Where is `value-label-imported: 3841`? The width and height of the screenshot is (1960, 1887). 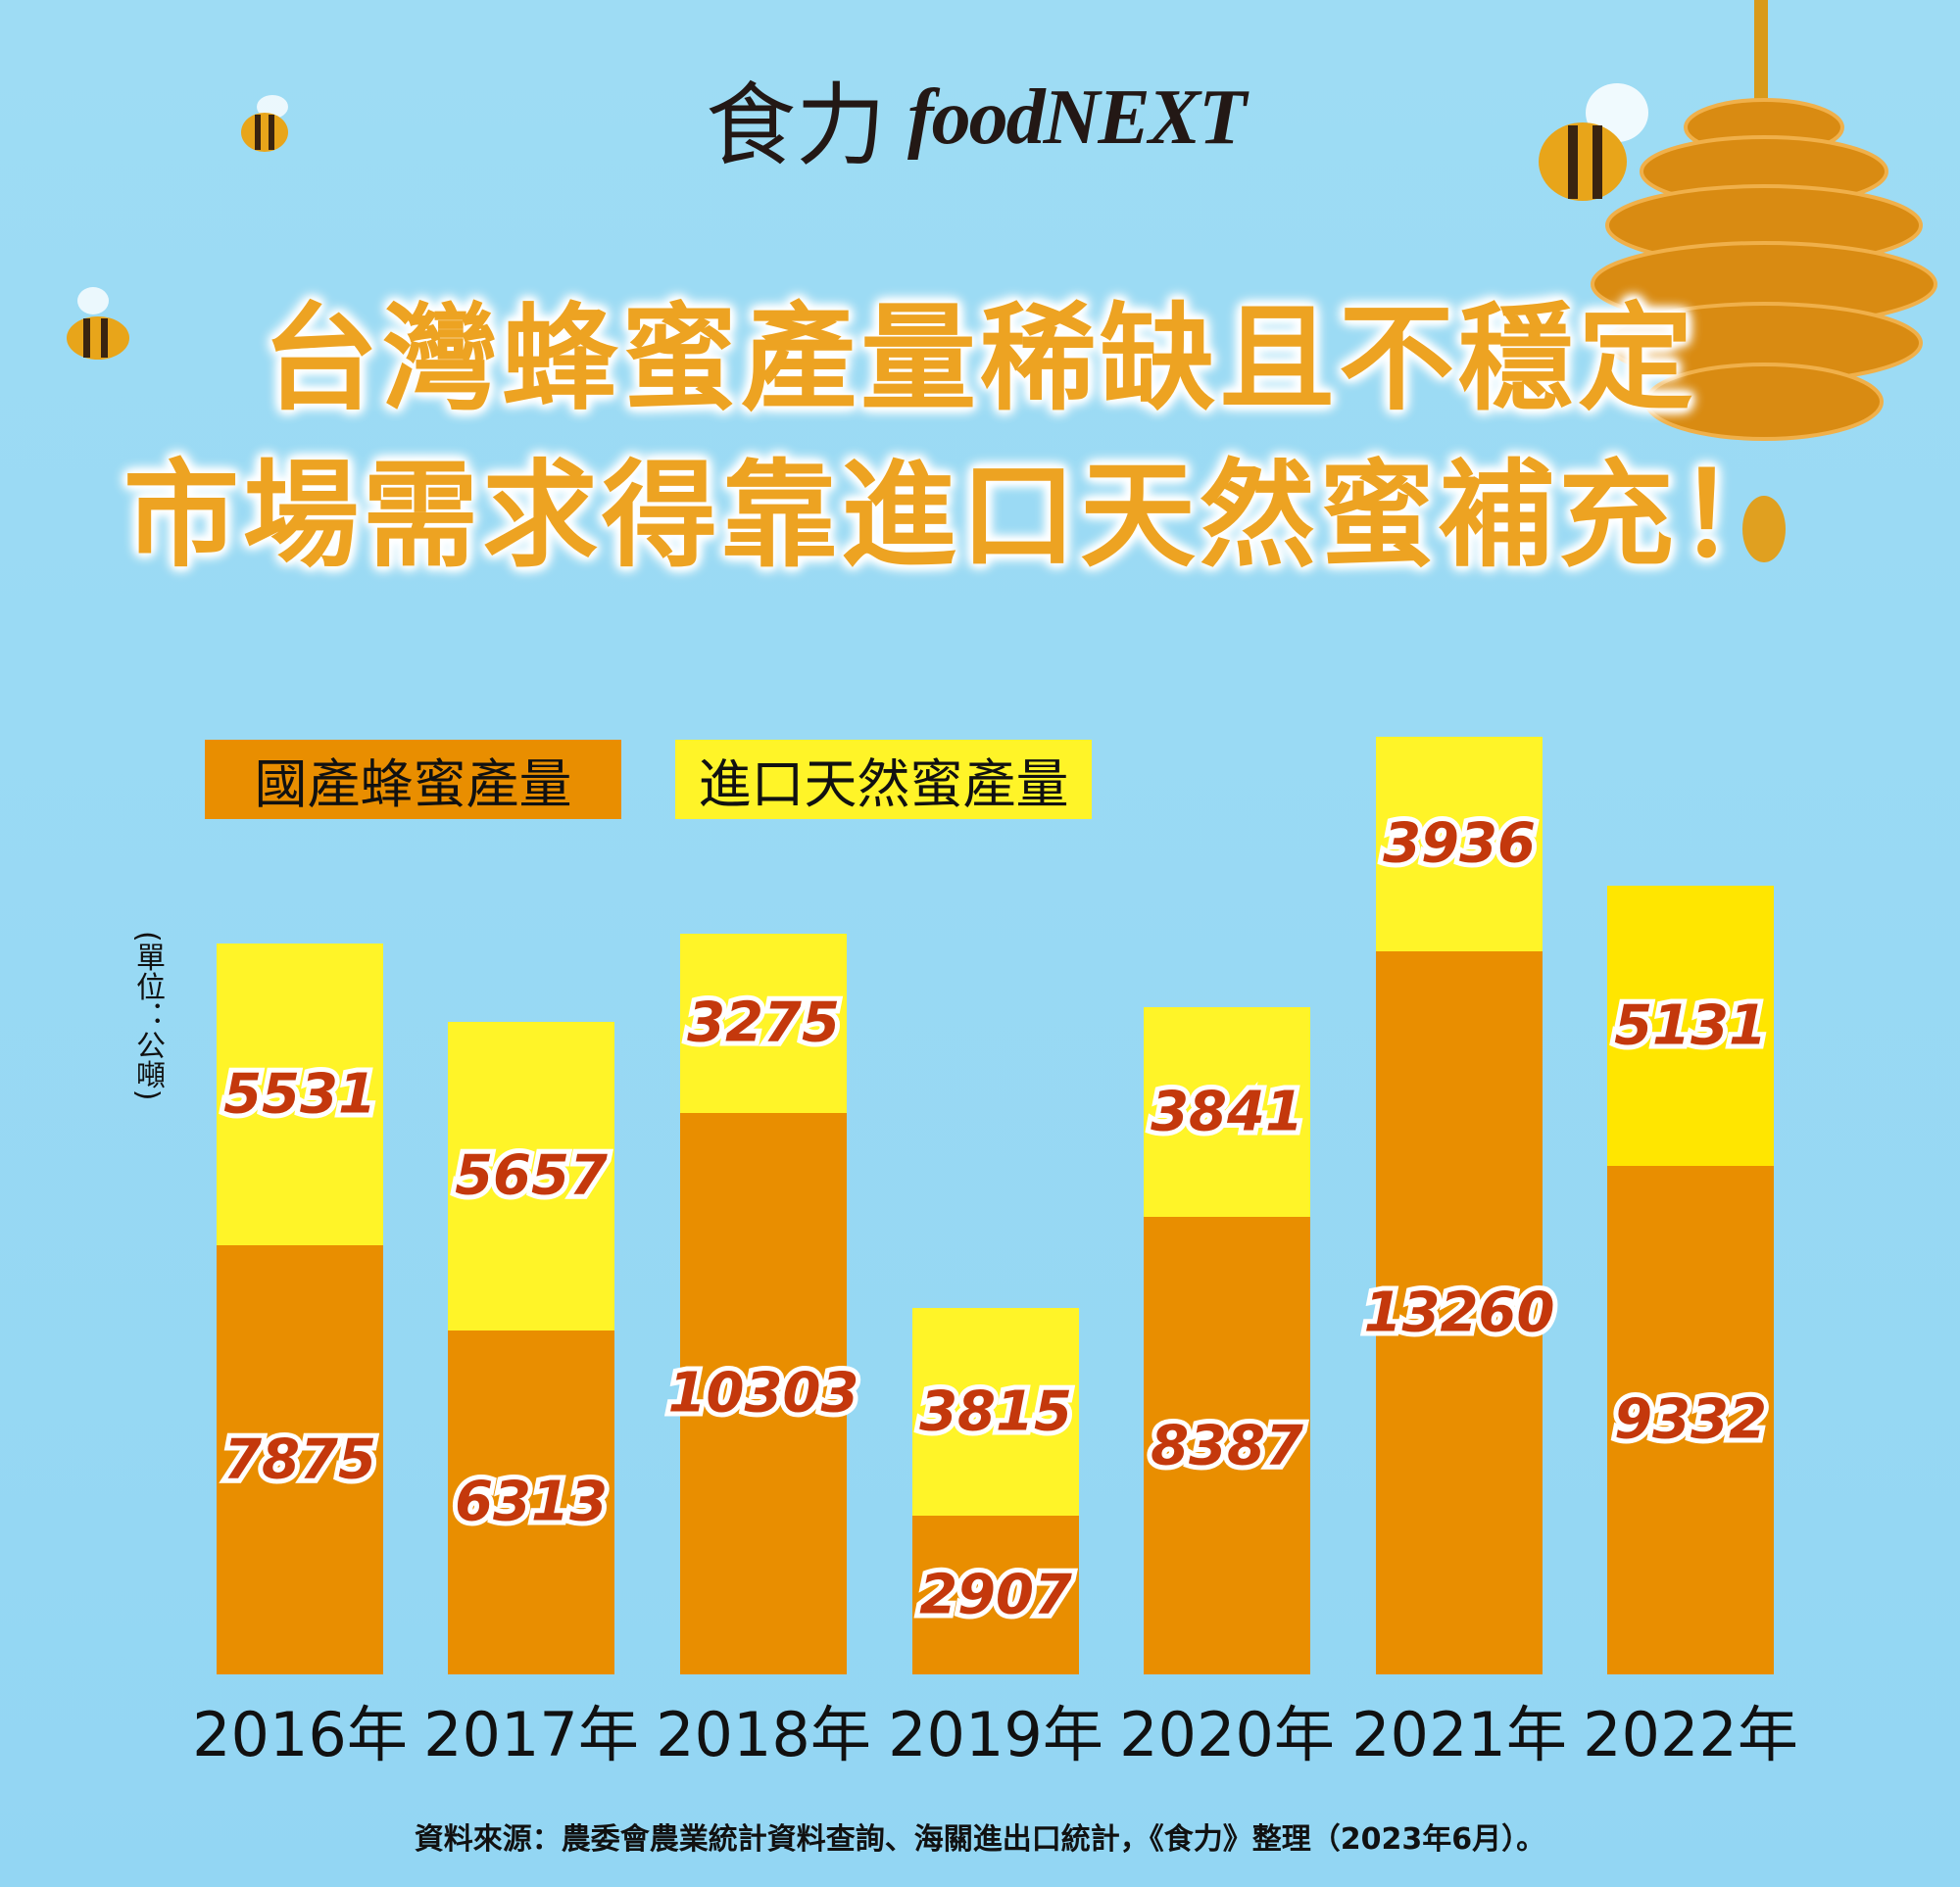 value-label-imported: 3841 is located at coordinates (1227, 1112).